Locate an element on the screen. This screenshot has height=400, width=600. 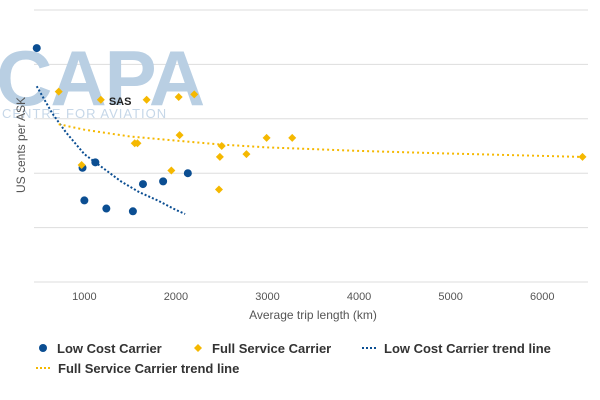
legend-label: Low Cost Carrier is located at coordinates (109, 348).